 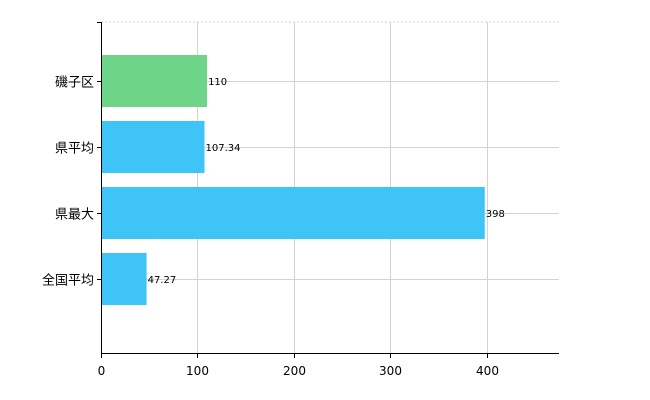 I want to click on data-label: 107.34, so click(x=222, y=148).